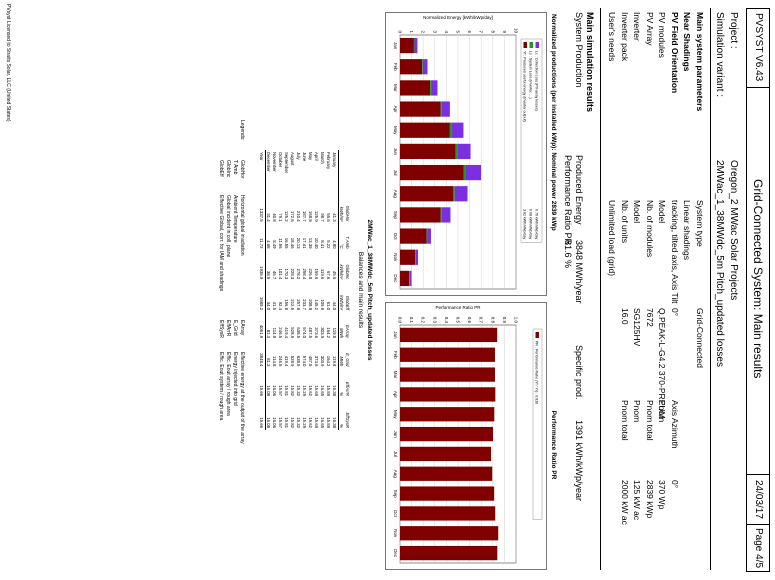 This screenshot has height=580, width=775. What do you see at coordinates (221, 168) in the screenshot?
I see `legend-key: GlobEff` at bounding box center [221, 168].